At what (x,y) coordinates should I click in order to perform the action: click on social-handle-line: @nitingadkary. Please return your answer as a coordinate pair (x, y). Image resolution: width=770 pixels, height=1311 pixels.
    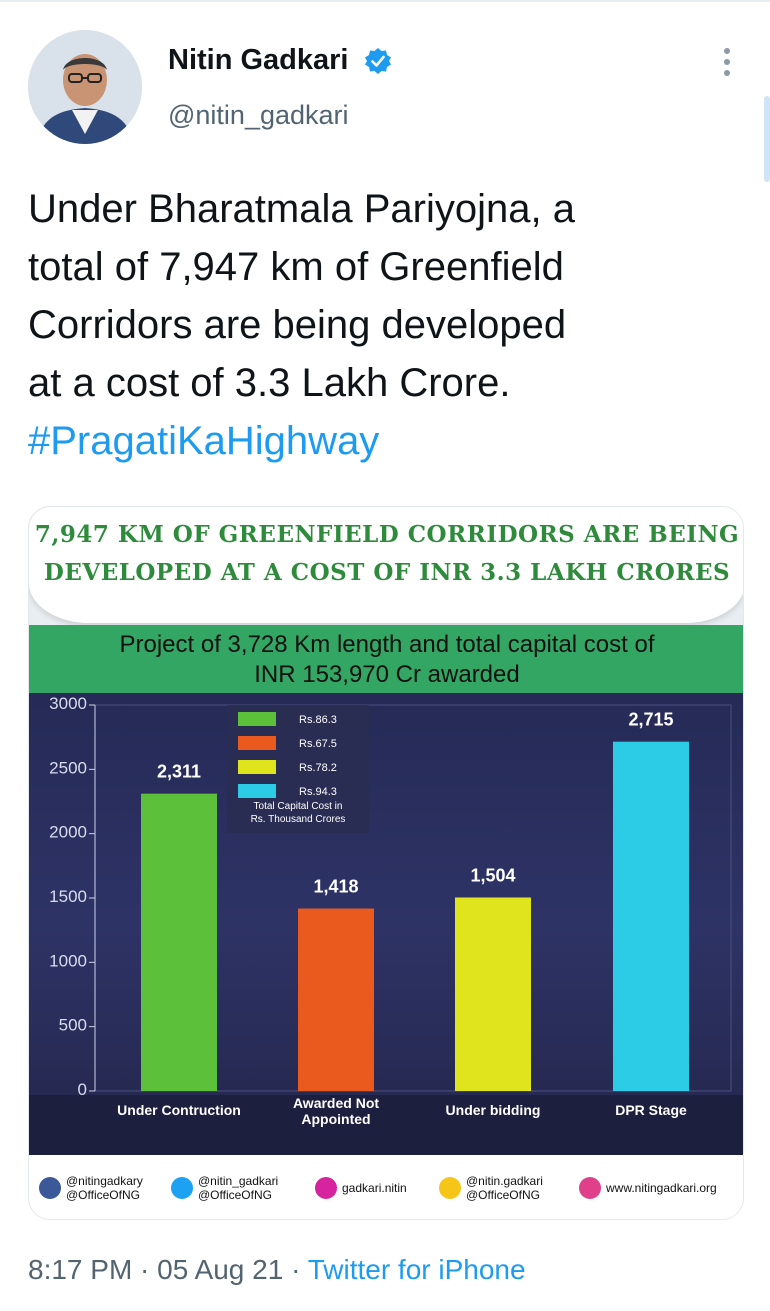
    Looking at the image, I should click on (104, 1181).